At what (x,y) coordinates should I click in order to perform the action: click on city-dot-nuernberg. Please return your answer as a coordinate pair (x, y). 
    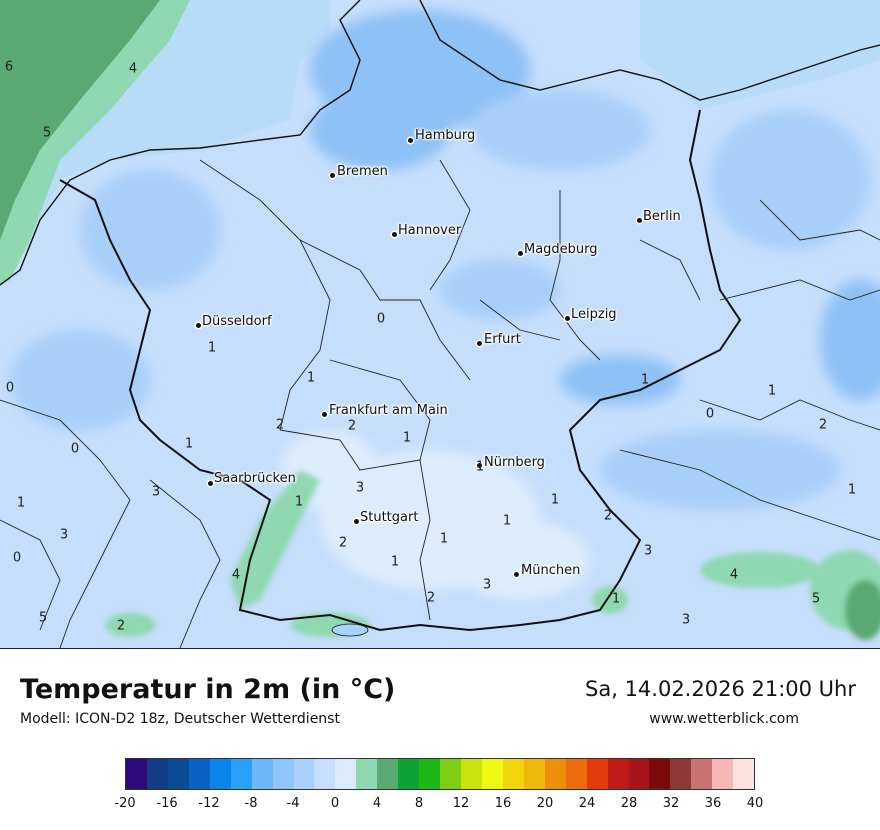
    Looking at the image, I should click on (479, 465).